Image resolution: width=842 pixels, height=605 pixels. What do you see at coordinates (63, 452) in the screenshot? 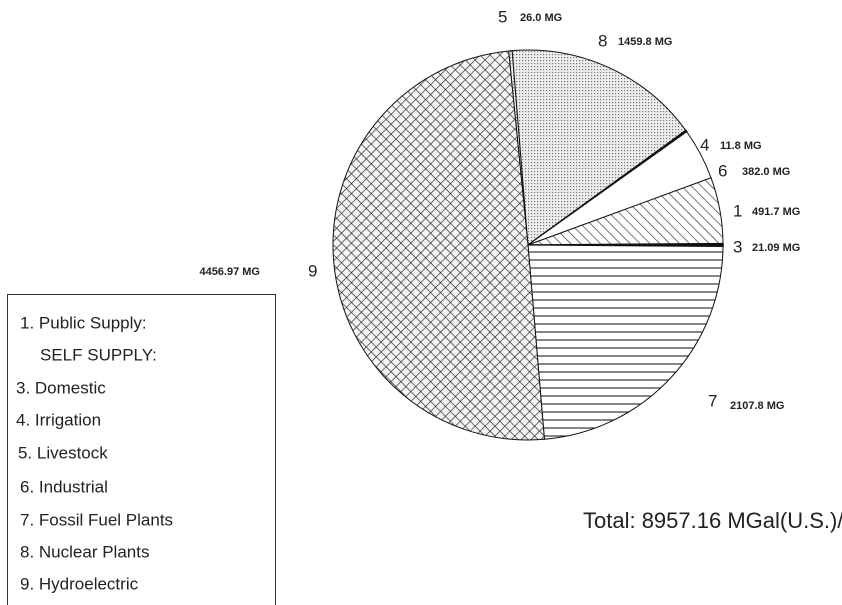
I see `legend-item: 5. Livestock` at bounding box center [63, 452].